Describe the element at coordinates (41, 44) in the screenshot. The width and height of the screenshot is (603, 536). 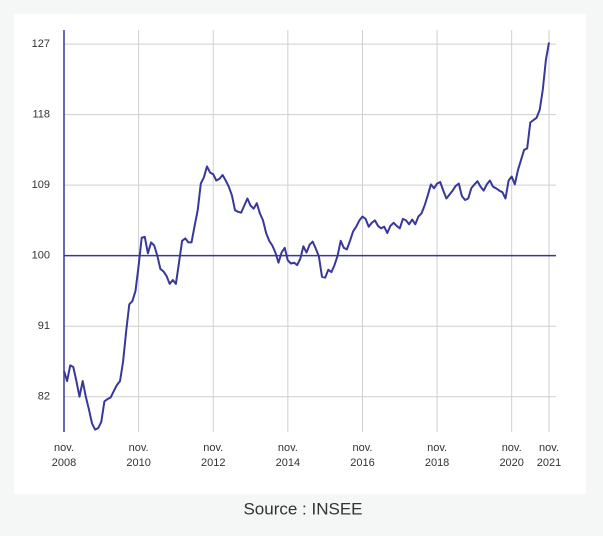
I see `y-tick-label: 127` at that location.